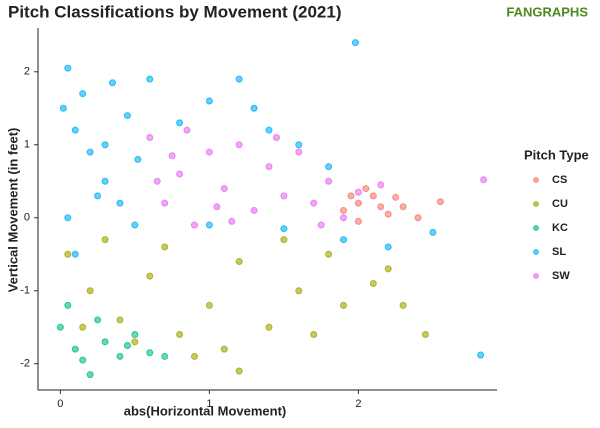  I want to click on logo: FANGRAPHS, so click(547, 11).